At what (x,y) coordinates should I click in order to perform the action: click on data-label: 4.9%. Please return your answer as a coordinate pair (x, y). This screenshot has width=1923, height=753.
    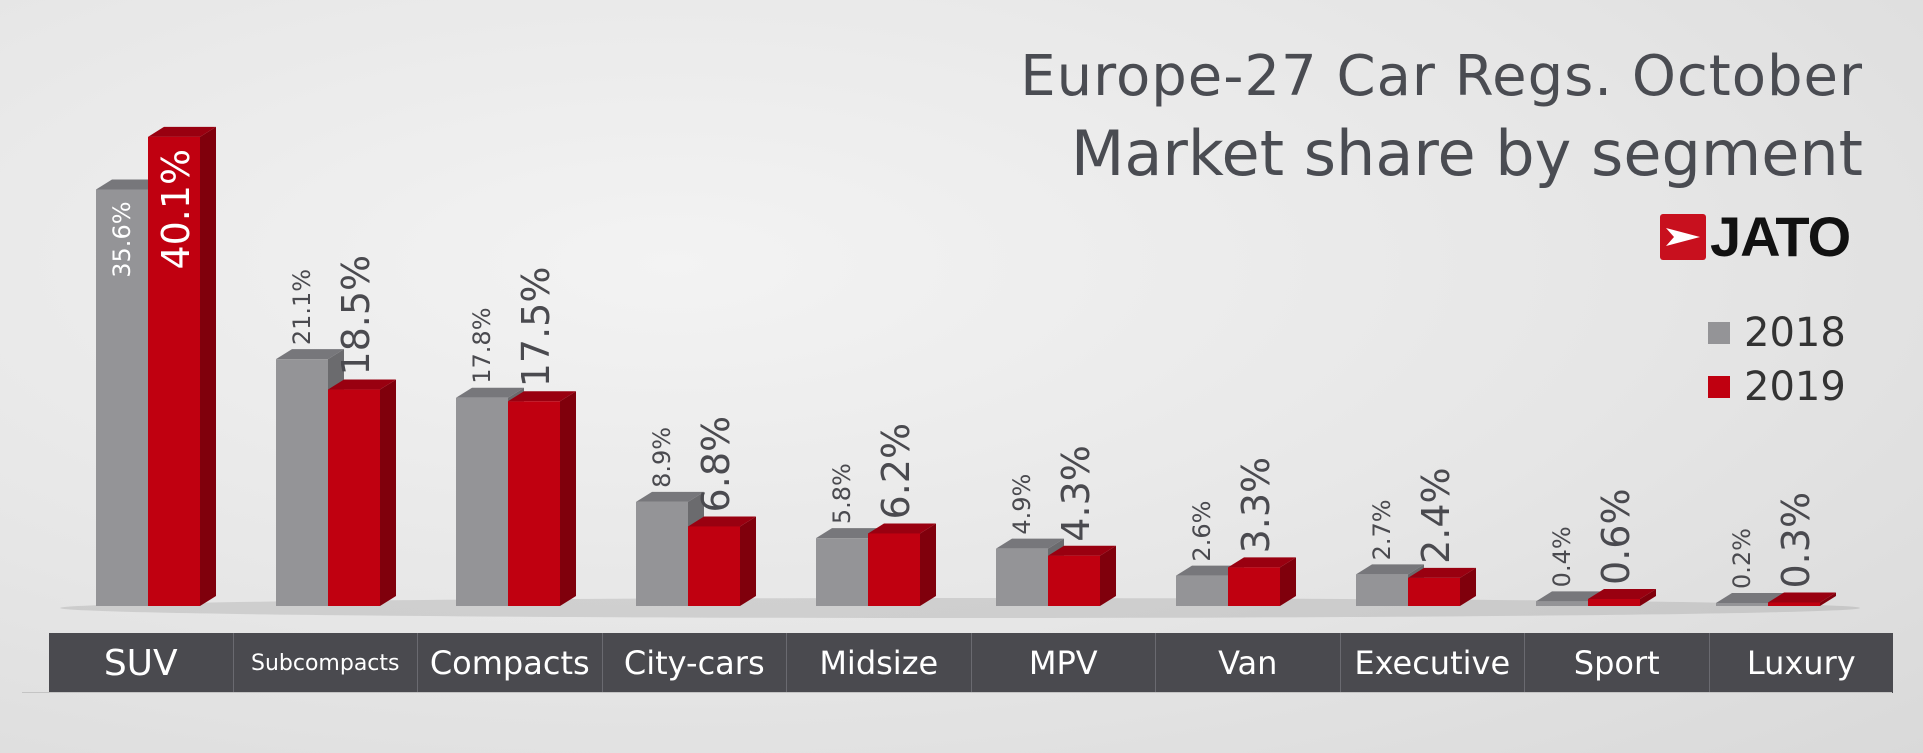
    Looking at the image, I should click on (1022, 504).